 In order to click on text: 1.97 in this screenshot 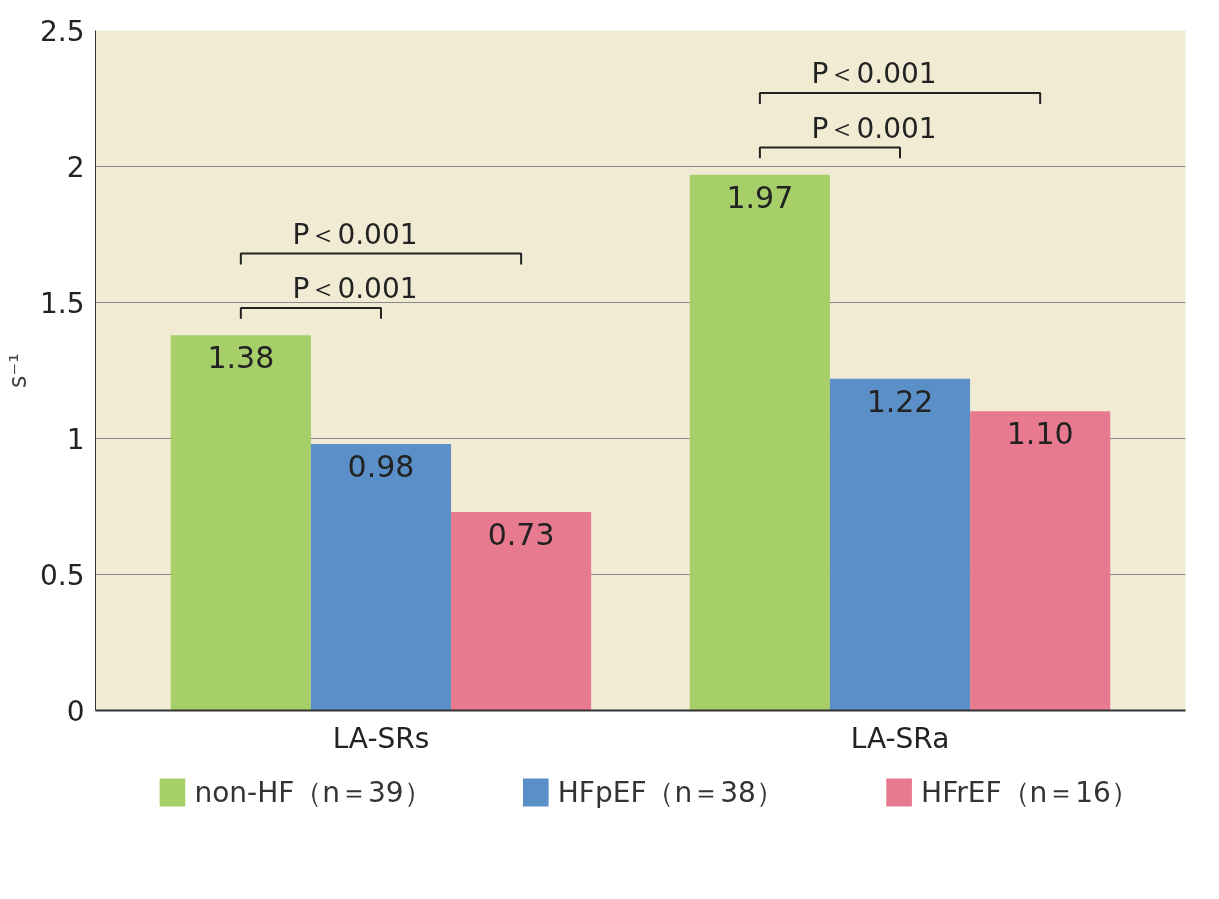, I will do `click(760, 197)`.